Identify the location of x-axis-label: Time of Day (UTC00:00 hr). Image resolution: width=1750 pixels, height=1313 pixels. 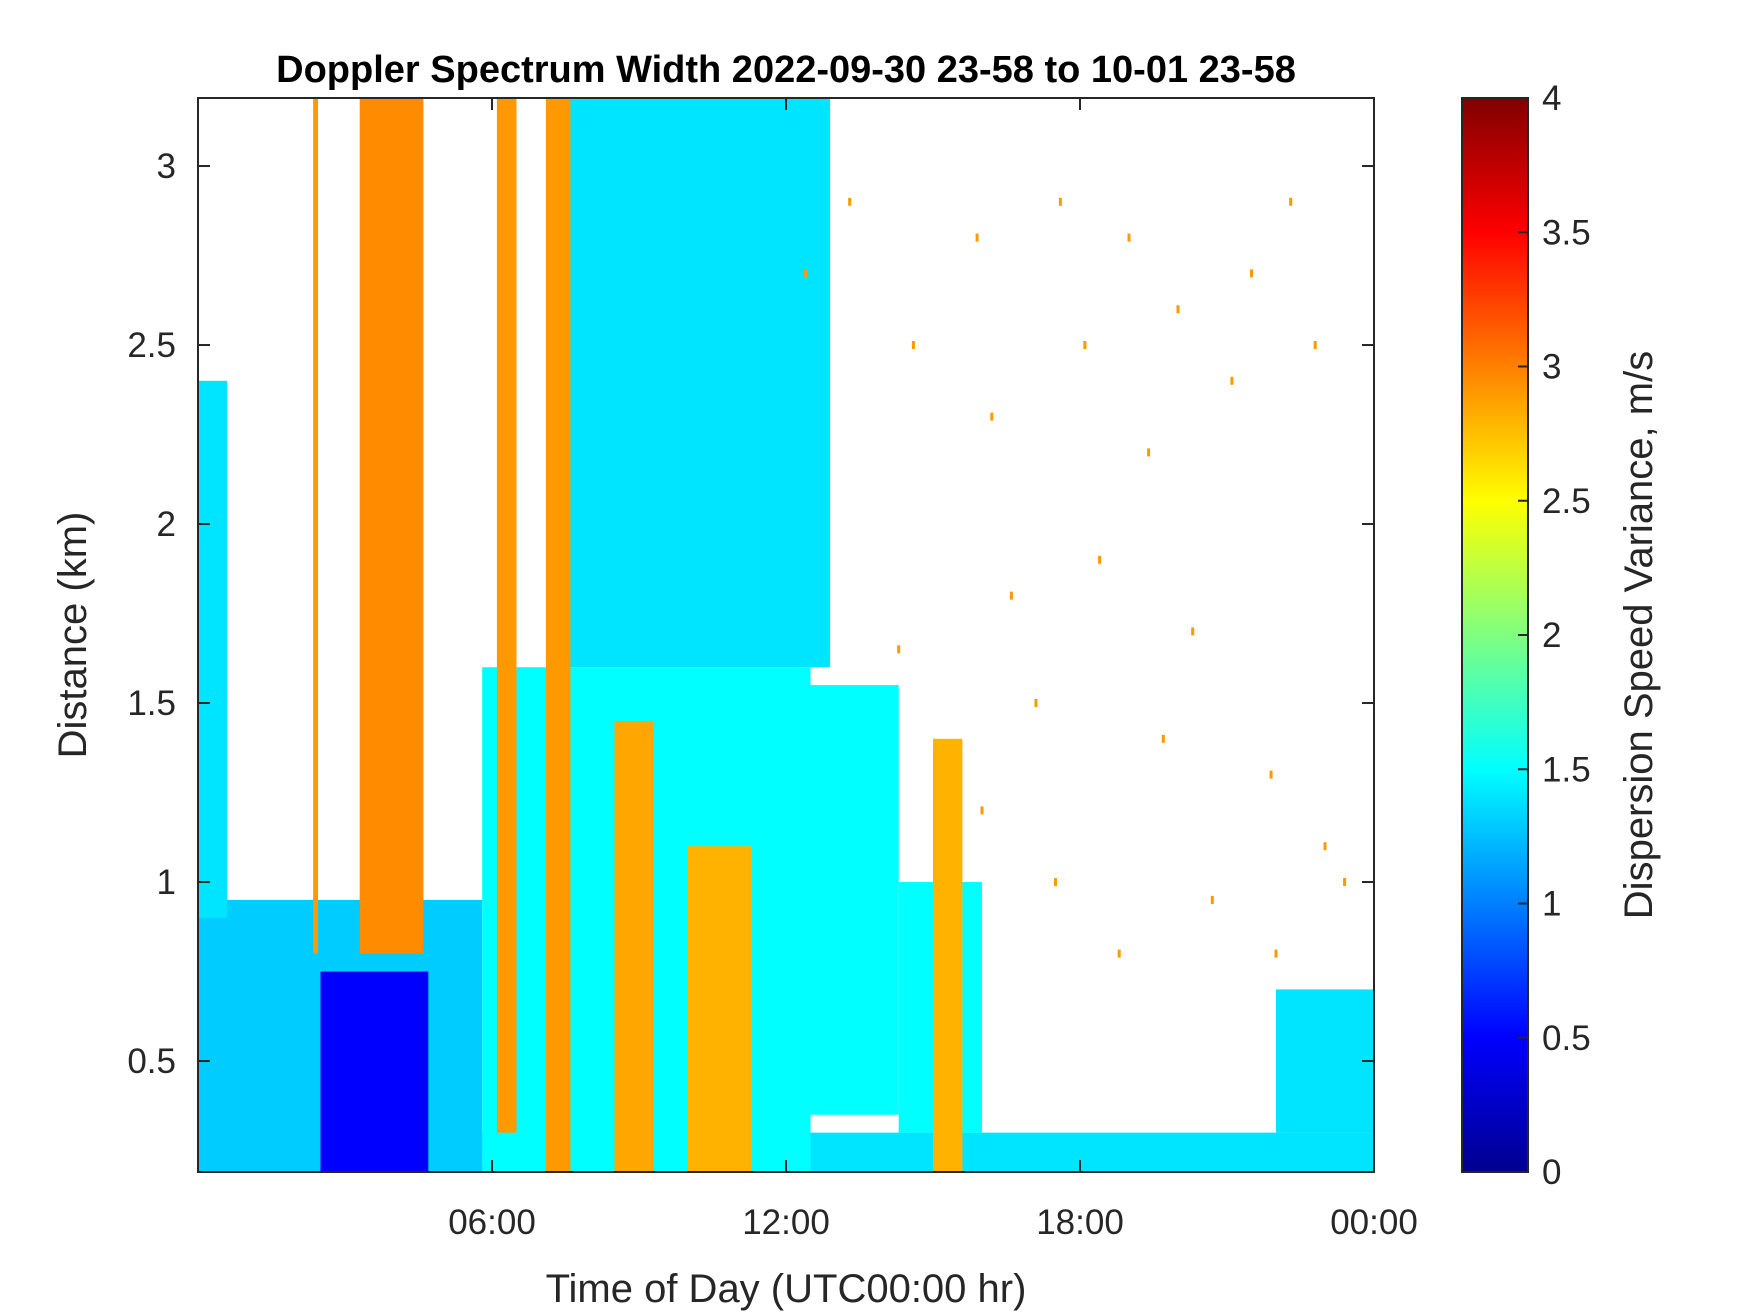
(786, 1289).